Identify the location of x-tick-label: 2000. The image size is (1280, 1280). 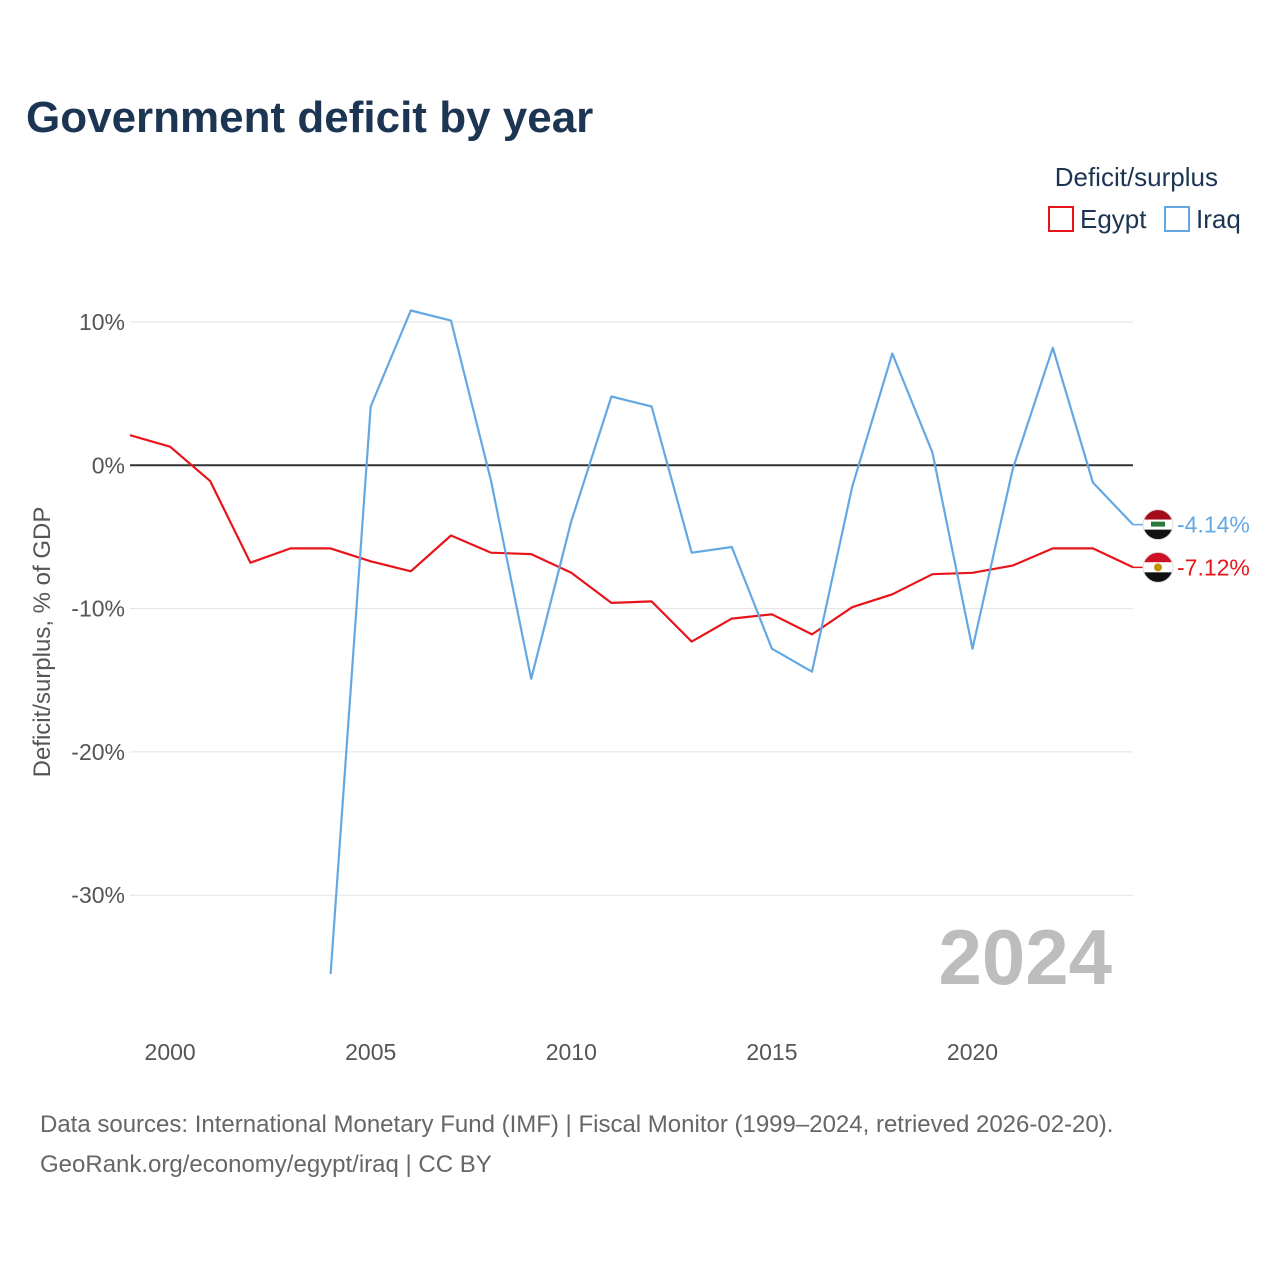
(170, 1052).